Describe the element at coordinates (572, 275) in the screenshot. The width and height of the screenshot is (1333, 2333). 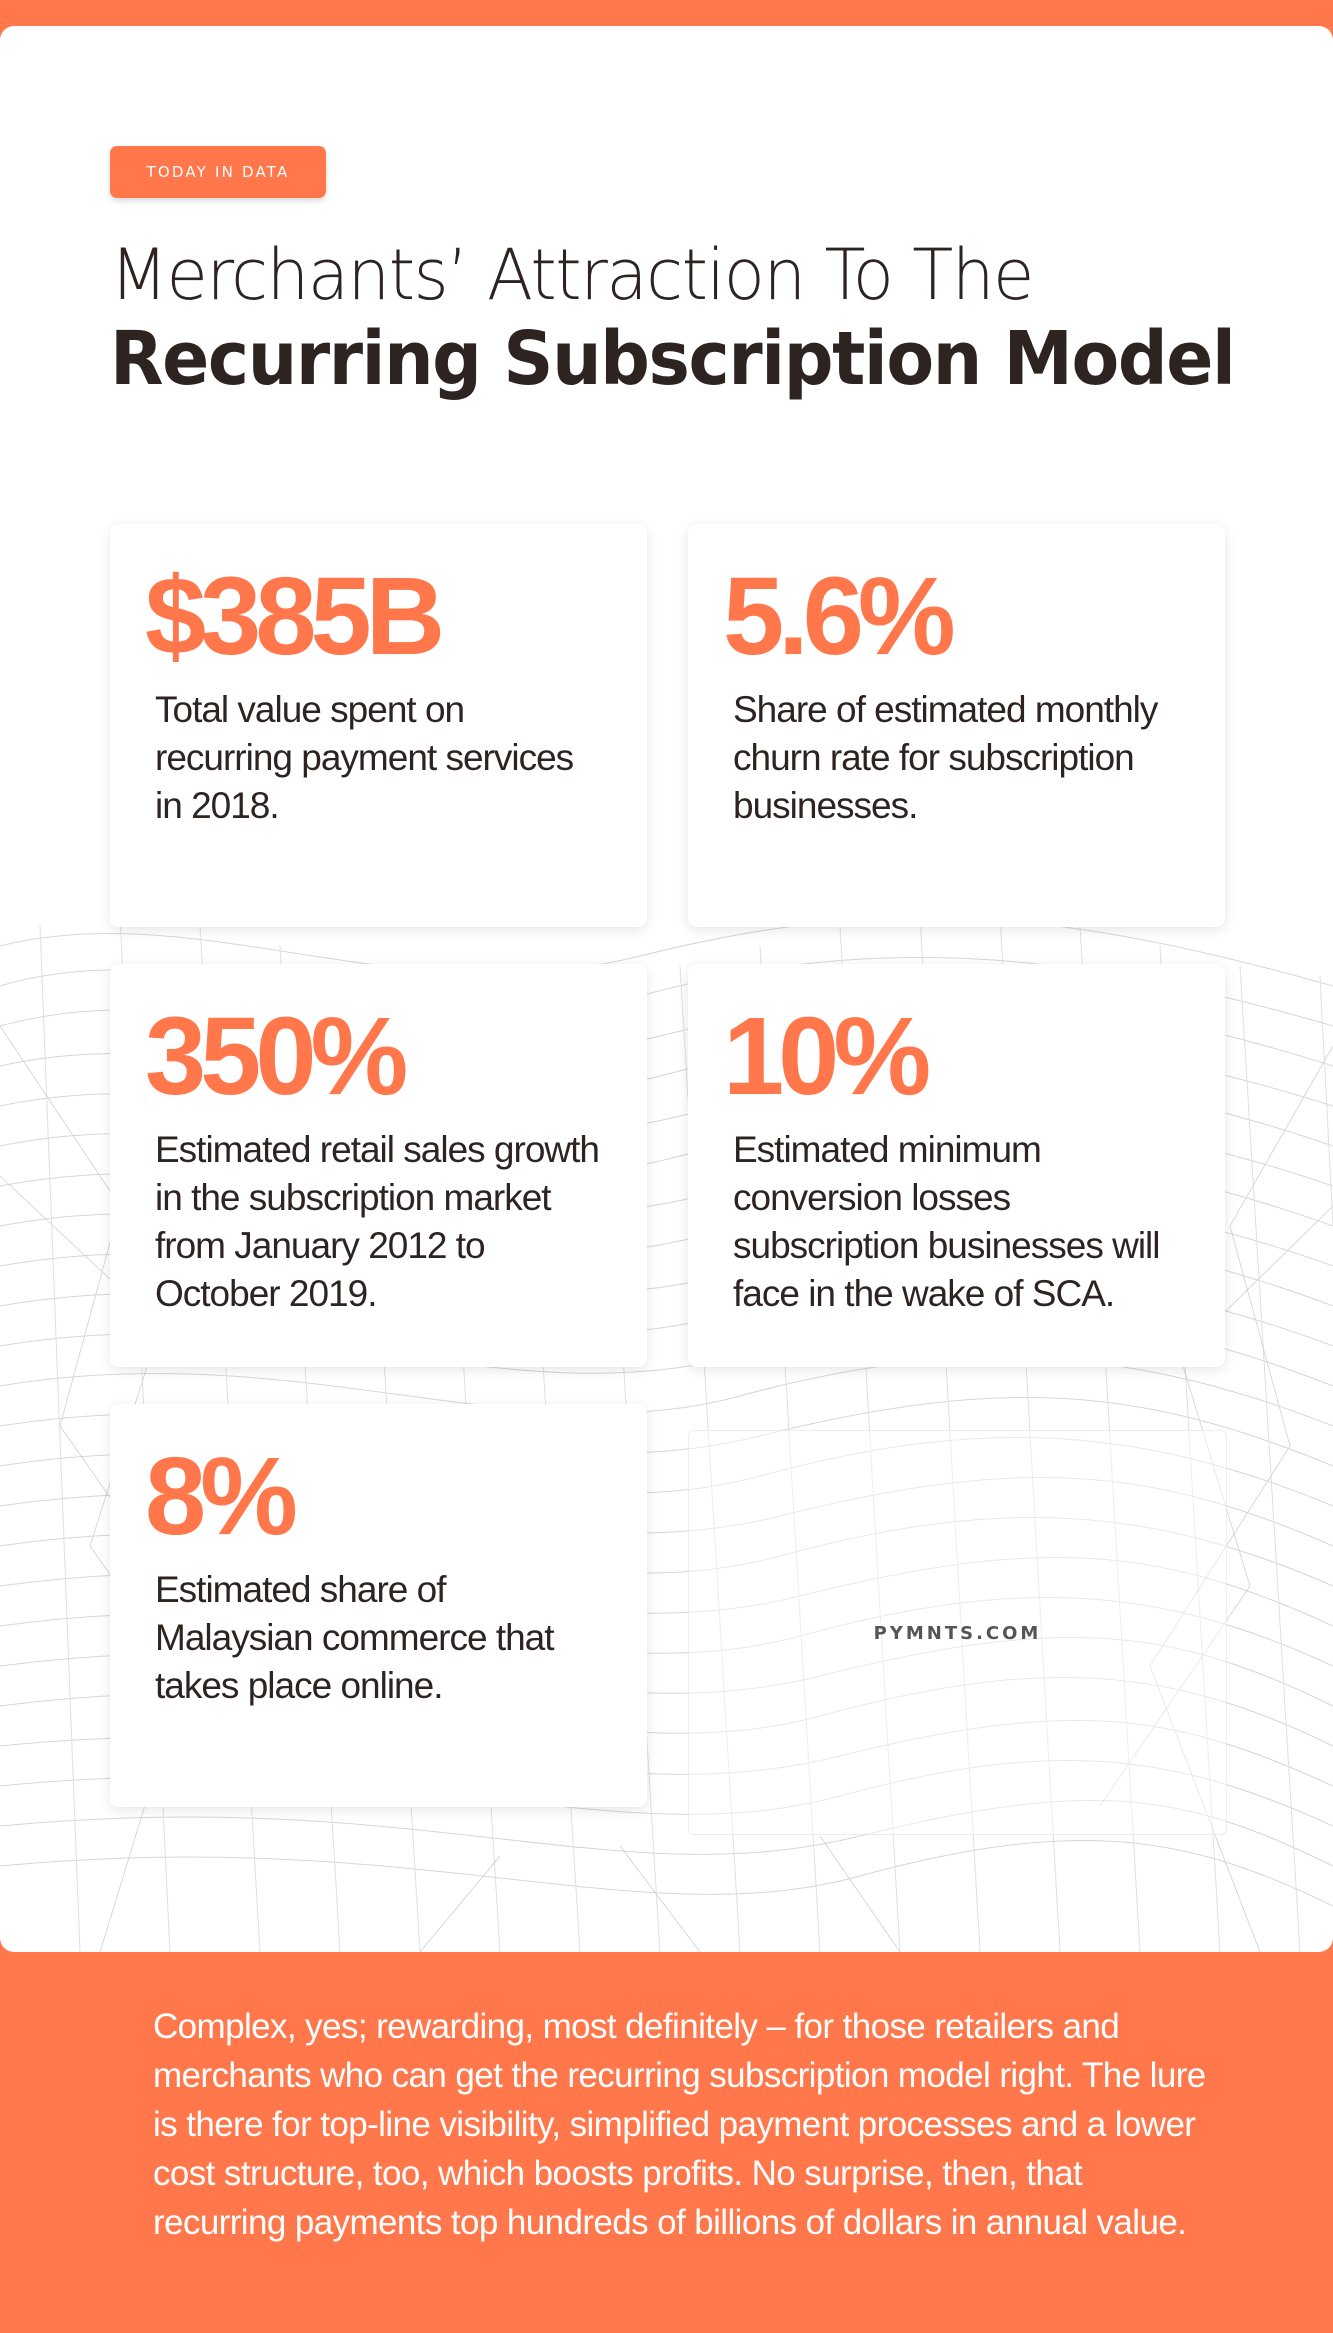
I see `page-title-line1: Merchants’ Attraction To The` at that location.